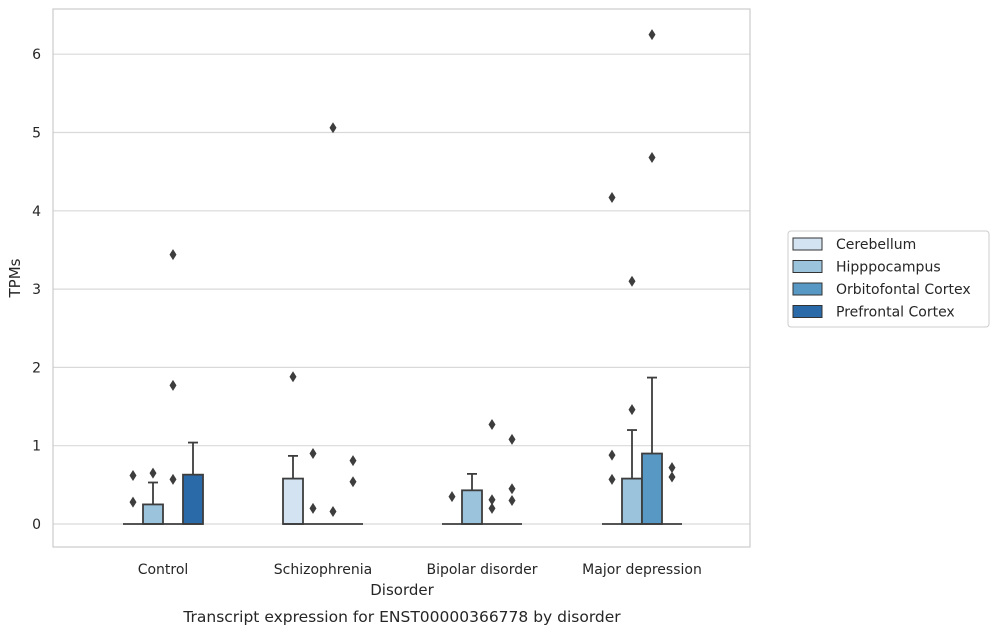 The height and width of the screenshot is (634, 999). I want to click on y-tick-label: 0, so click(36, 525).